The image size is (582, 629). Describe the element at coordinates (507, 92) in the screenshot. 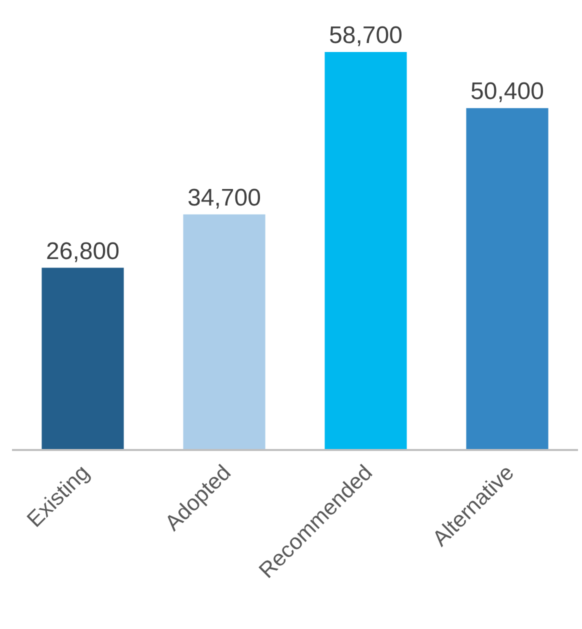

I see `data-label: 50,400` at that location.